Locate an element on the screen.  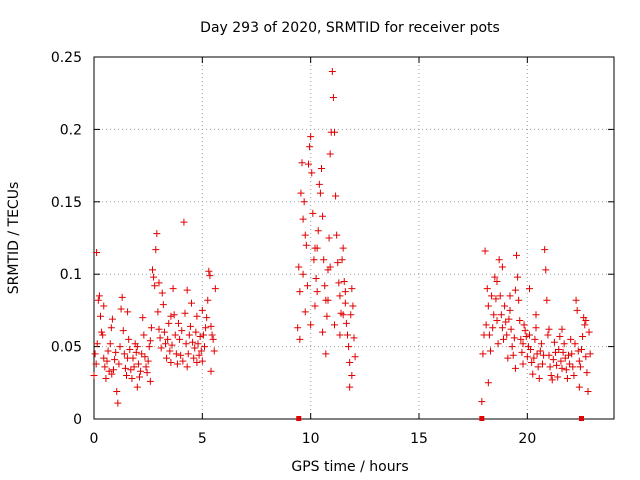
x-tick-label: 10 is located at coordinates (311, 439).